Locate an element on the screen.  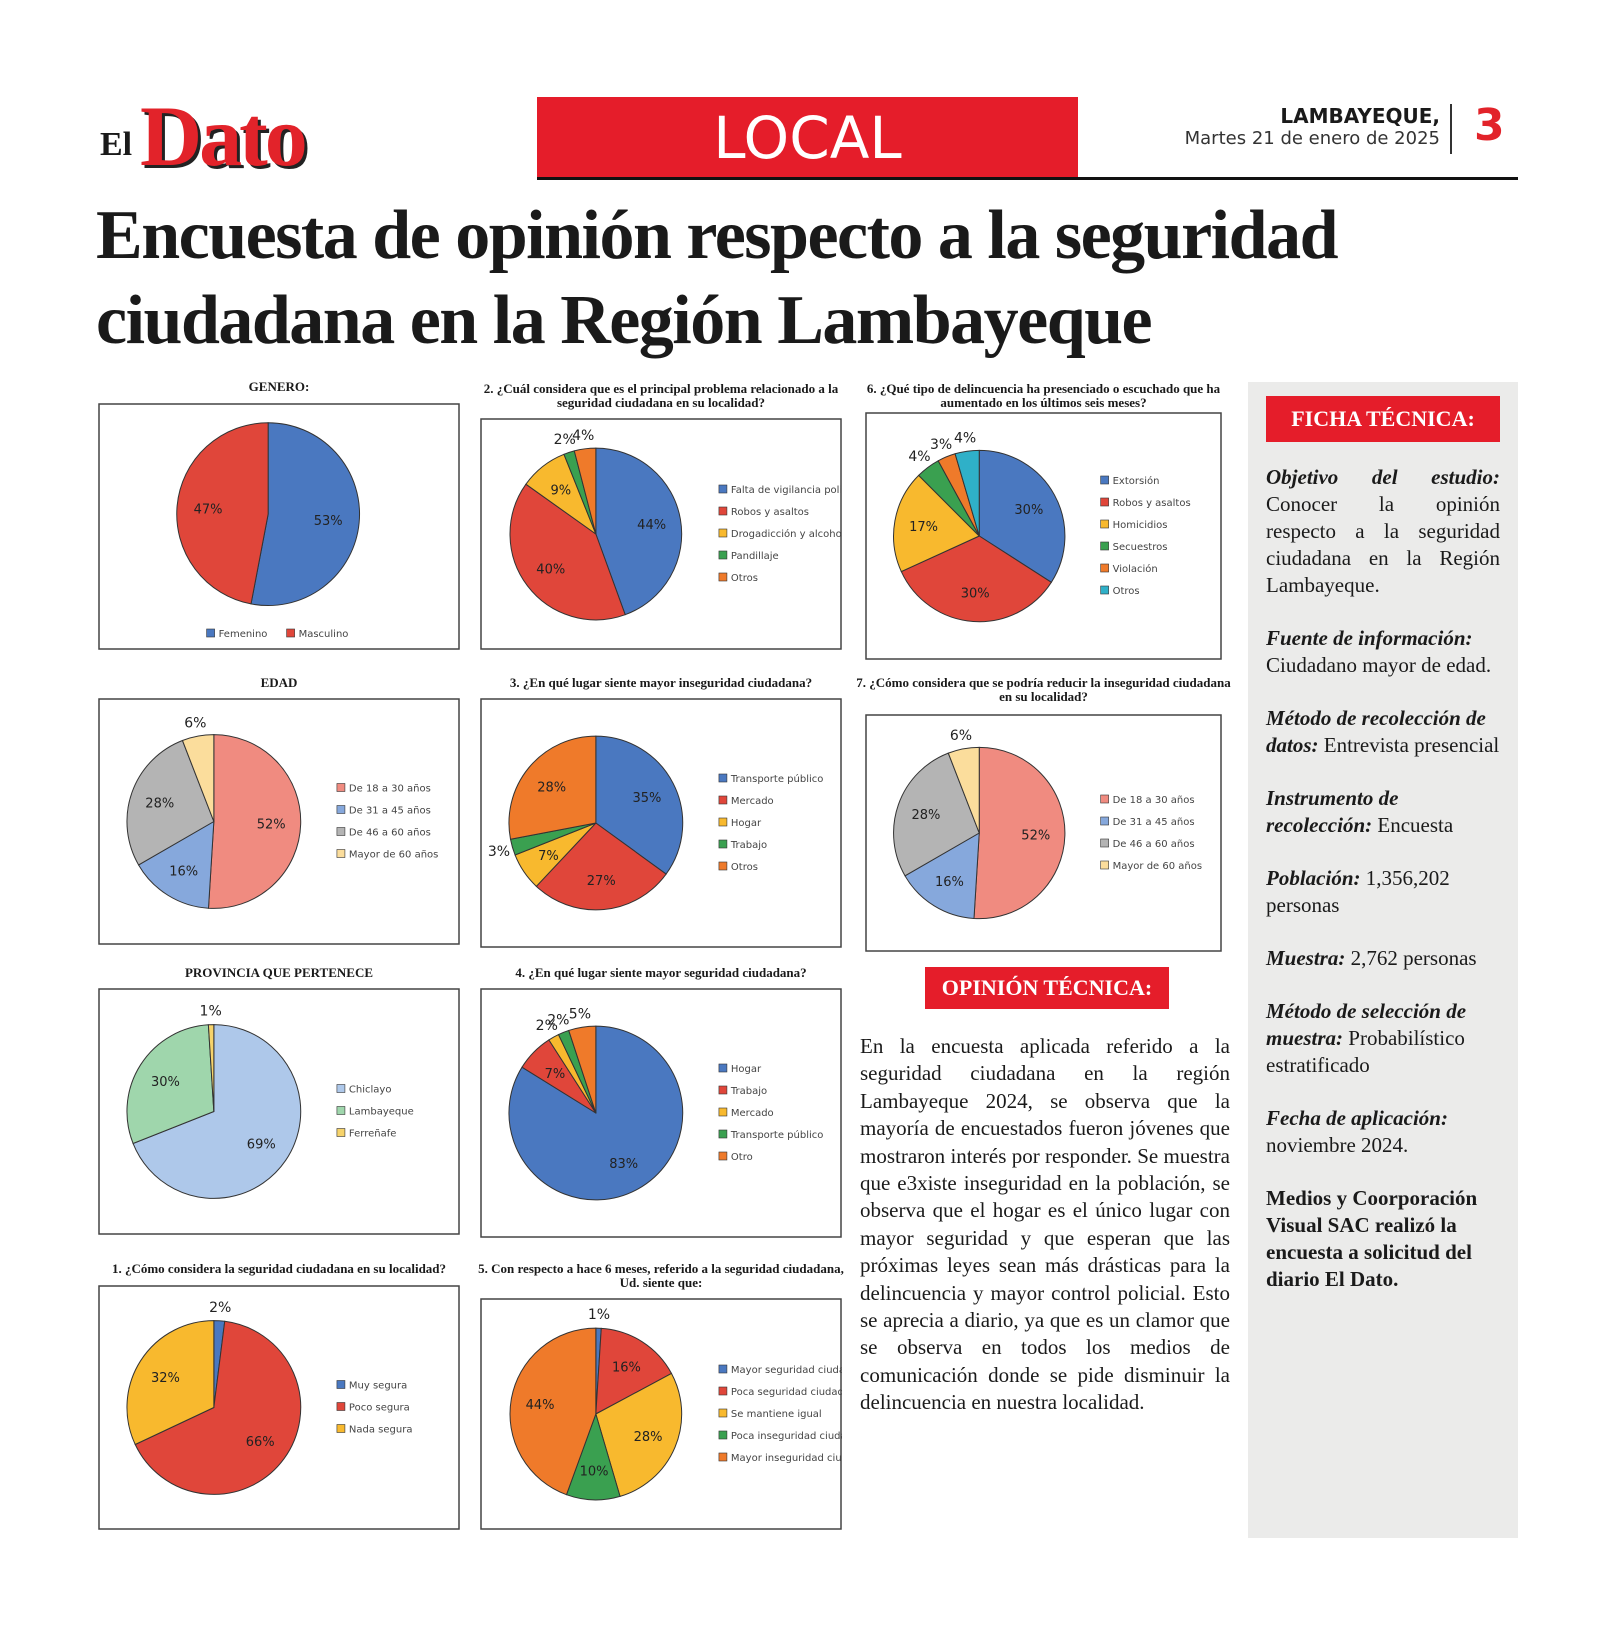
legend-label: Nada segura is located at coordinates (381, 1430).